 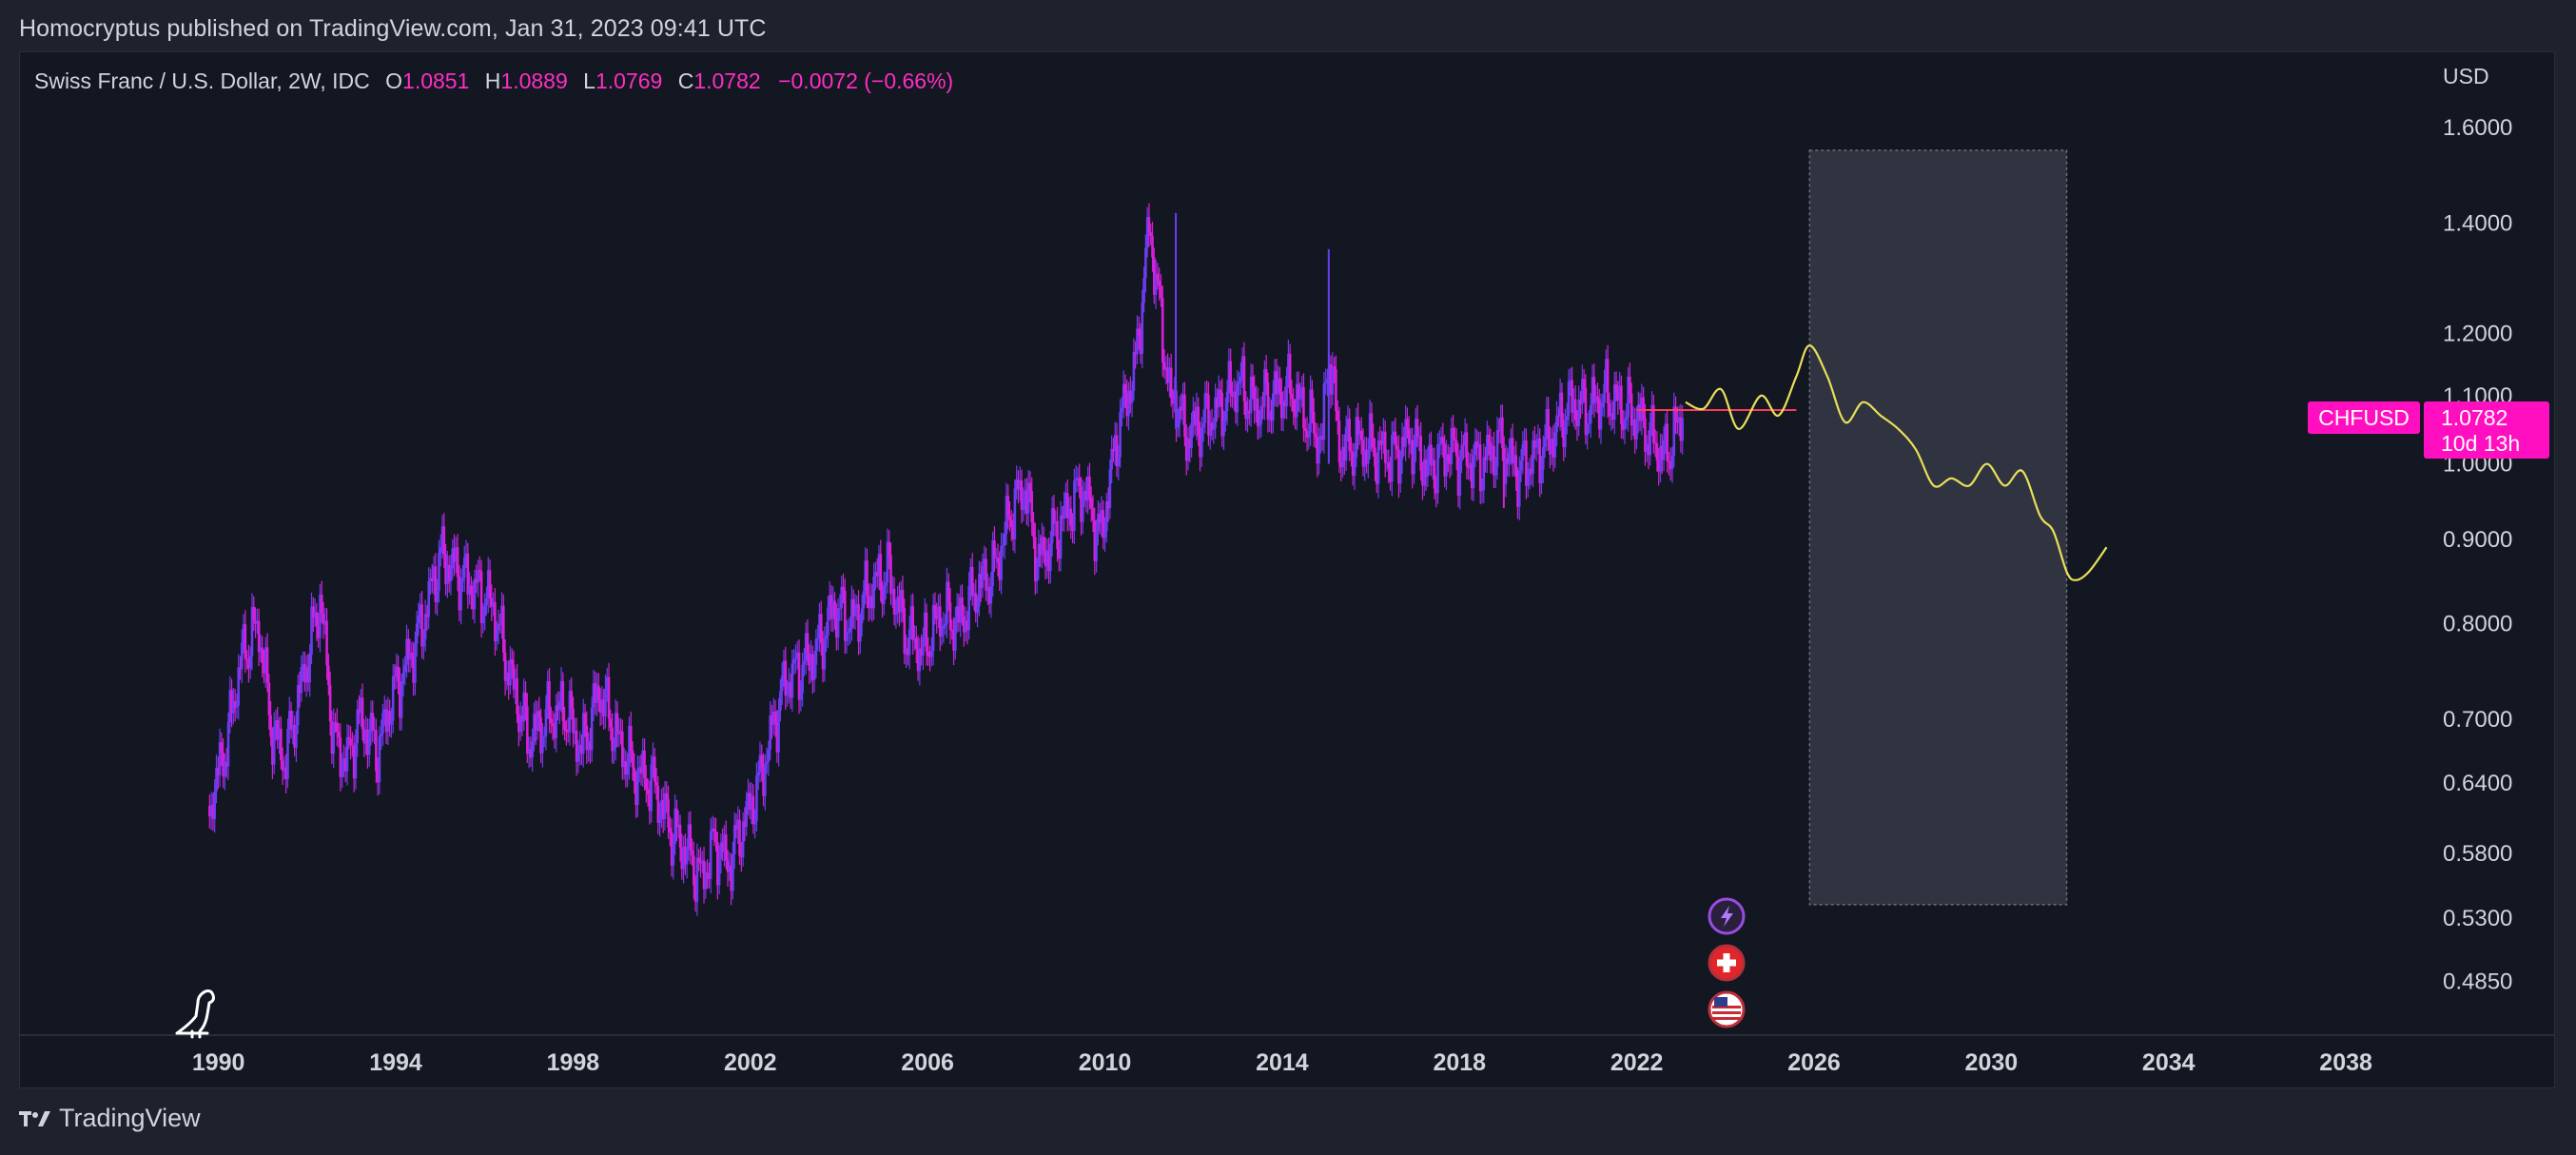 I want to click on legend-high-label: H, so click(x=493, y=81).